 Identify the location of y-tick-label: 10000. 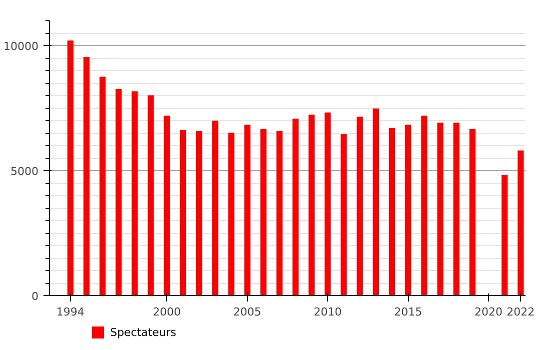
(21, 46).